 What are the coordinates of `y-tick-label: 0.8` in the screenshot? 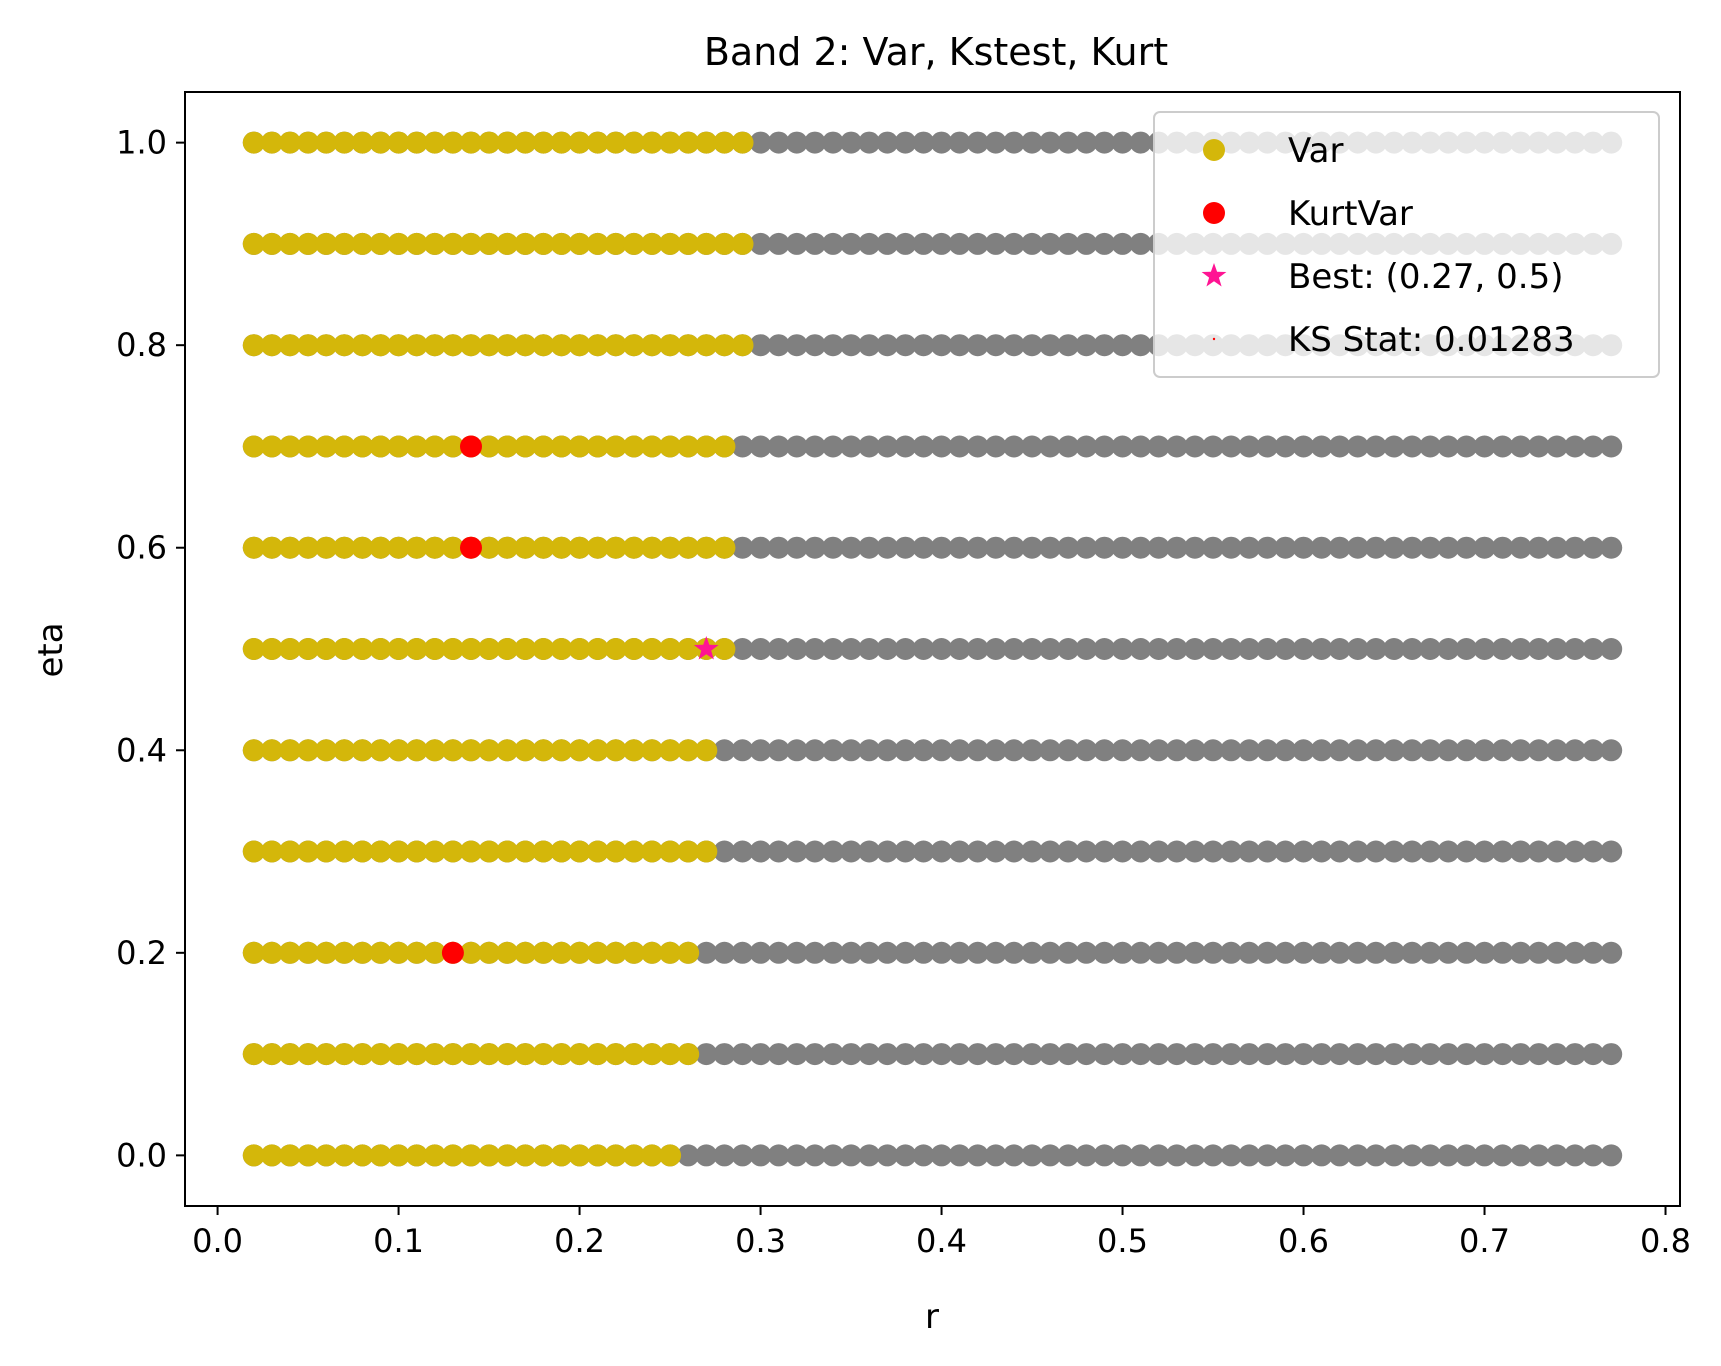 It's located at (141, 345).